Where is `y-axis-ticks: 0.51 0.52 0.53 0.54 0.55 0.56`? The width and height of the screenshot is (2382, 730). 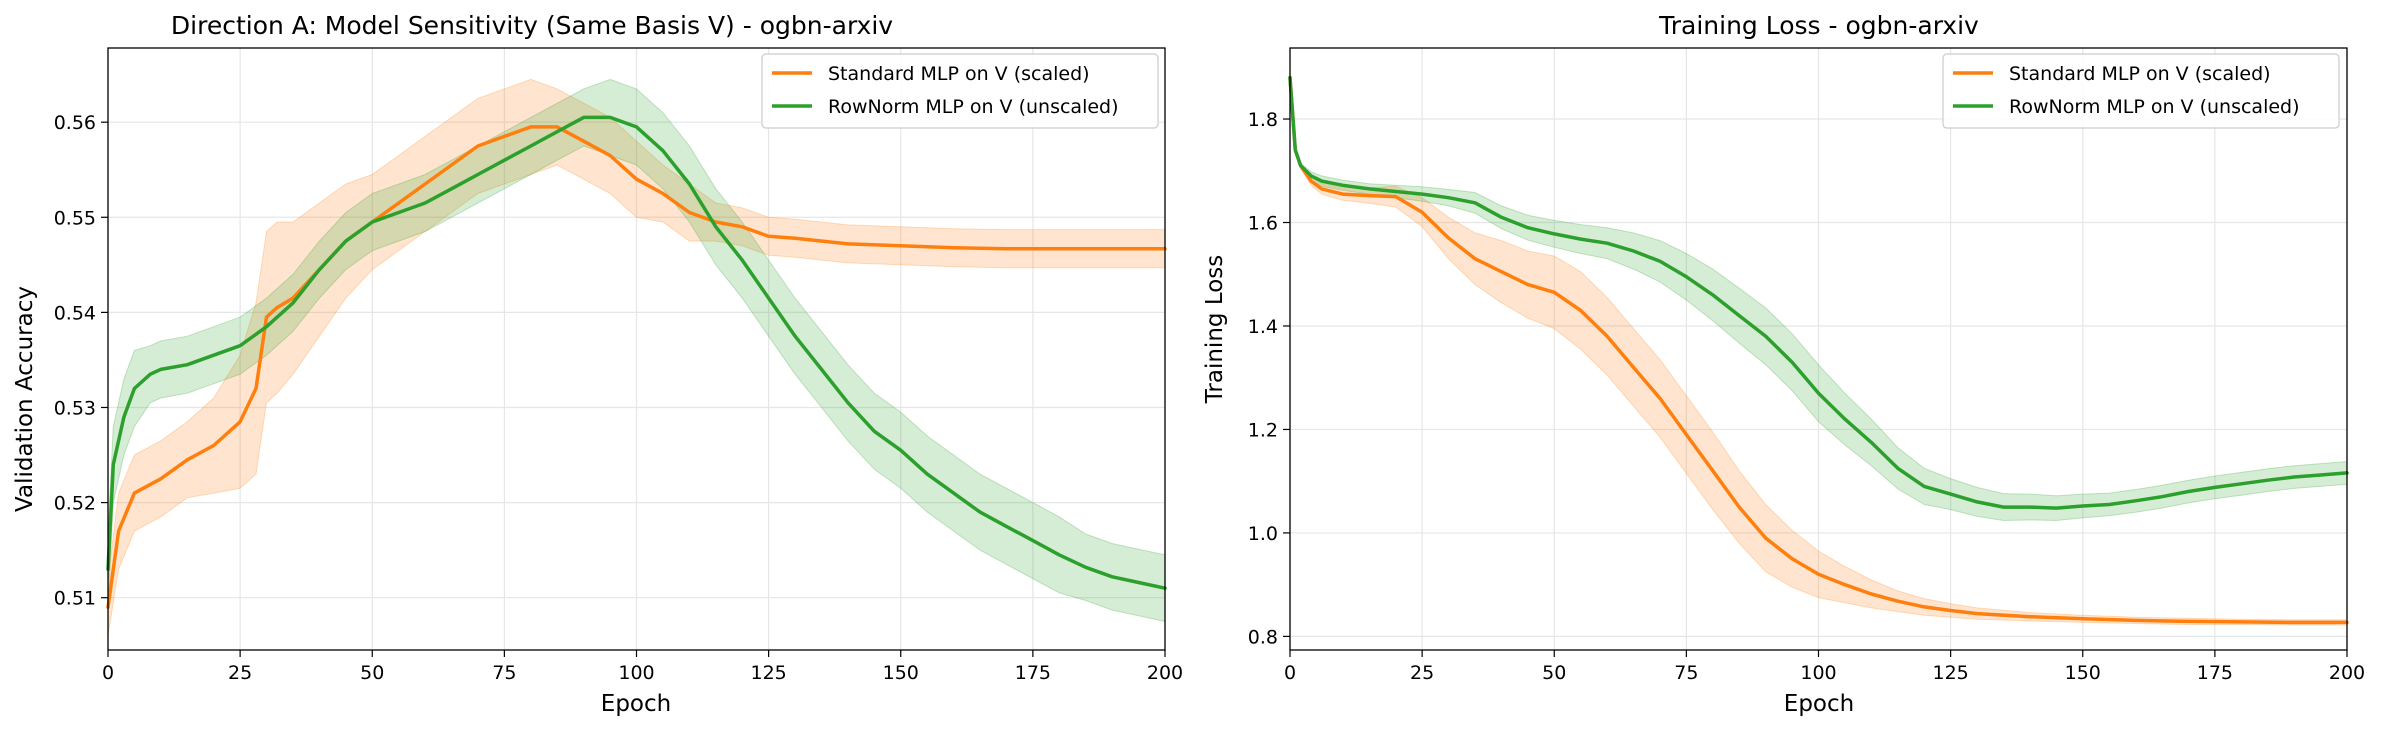
y-axis-ticks: 0.51 0.52 0.53 0.54 0.55 0.56 is located at coordinates (81, 361).